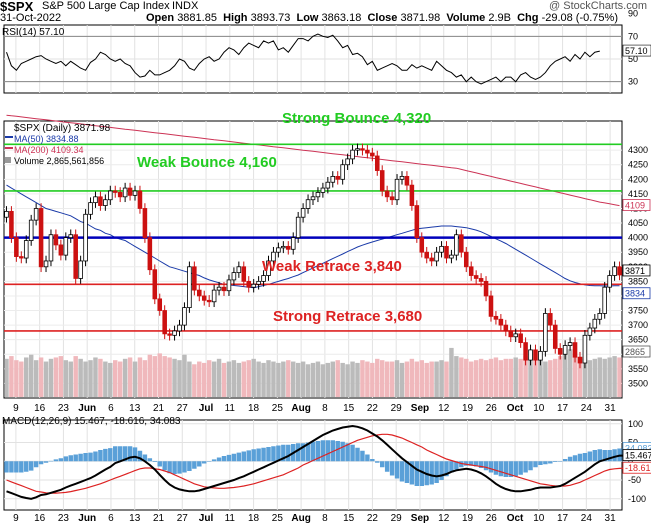 This screenshot has height=525, width=651. I want to click on quote-open-label: Open, so click(160, 18).